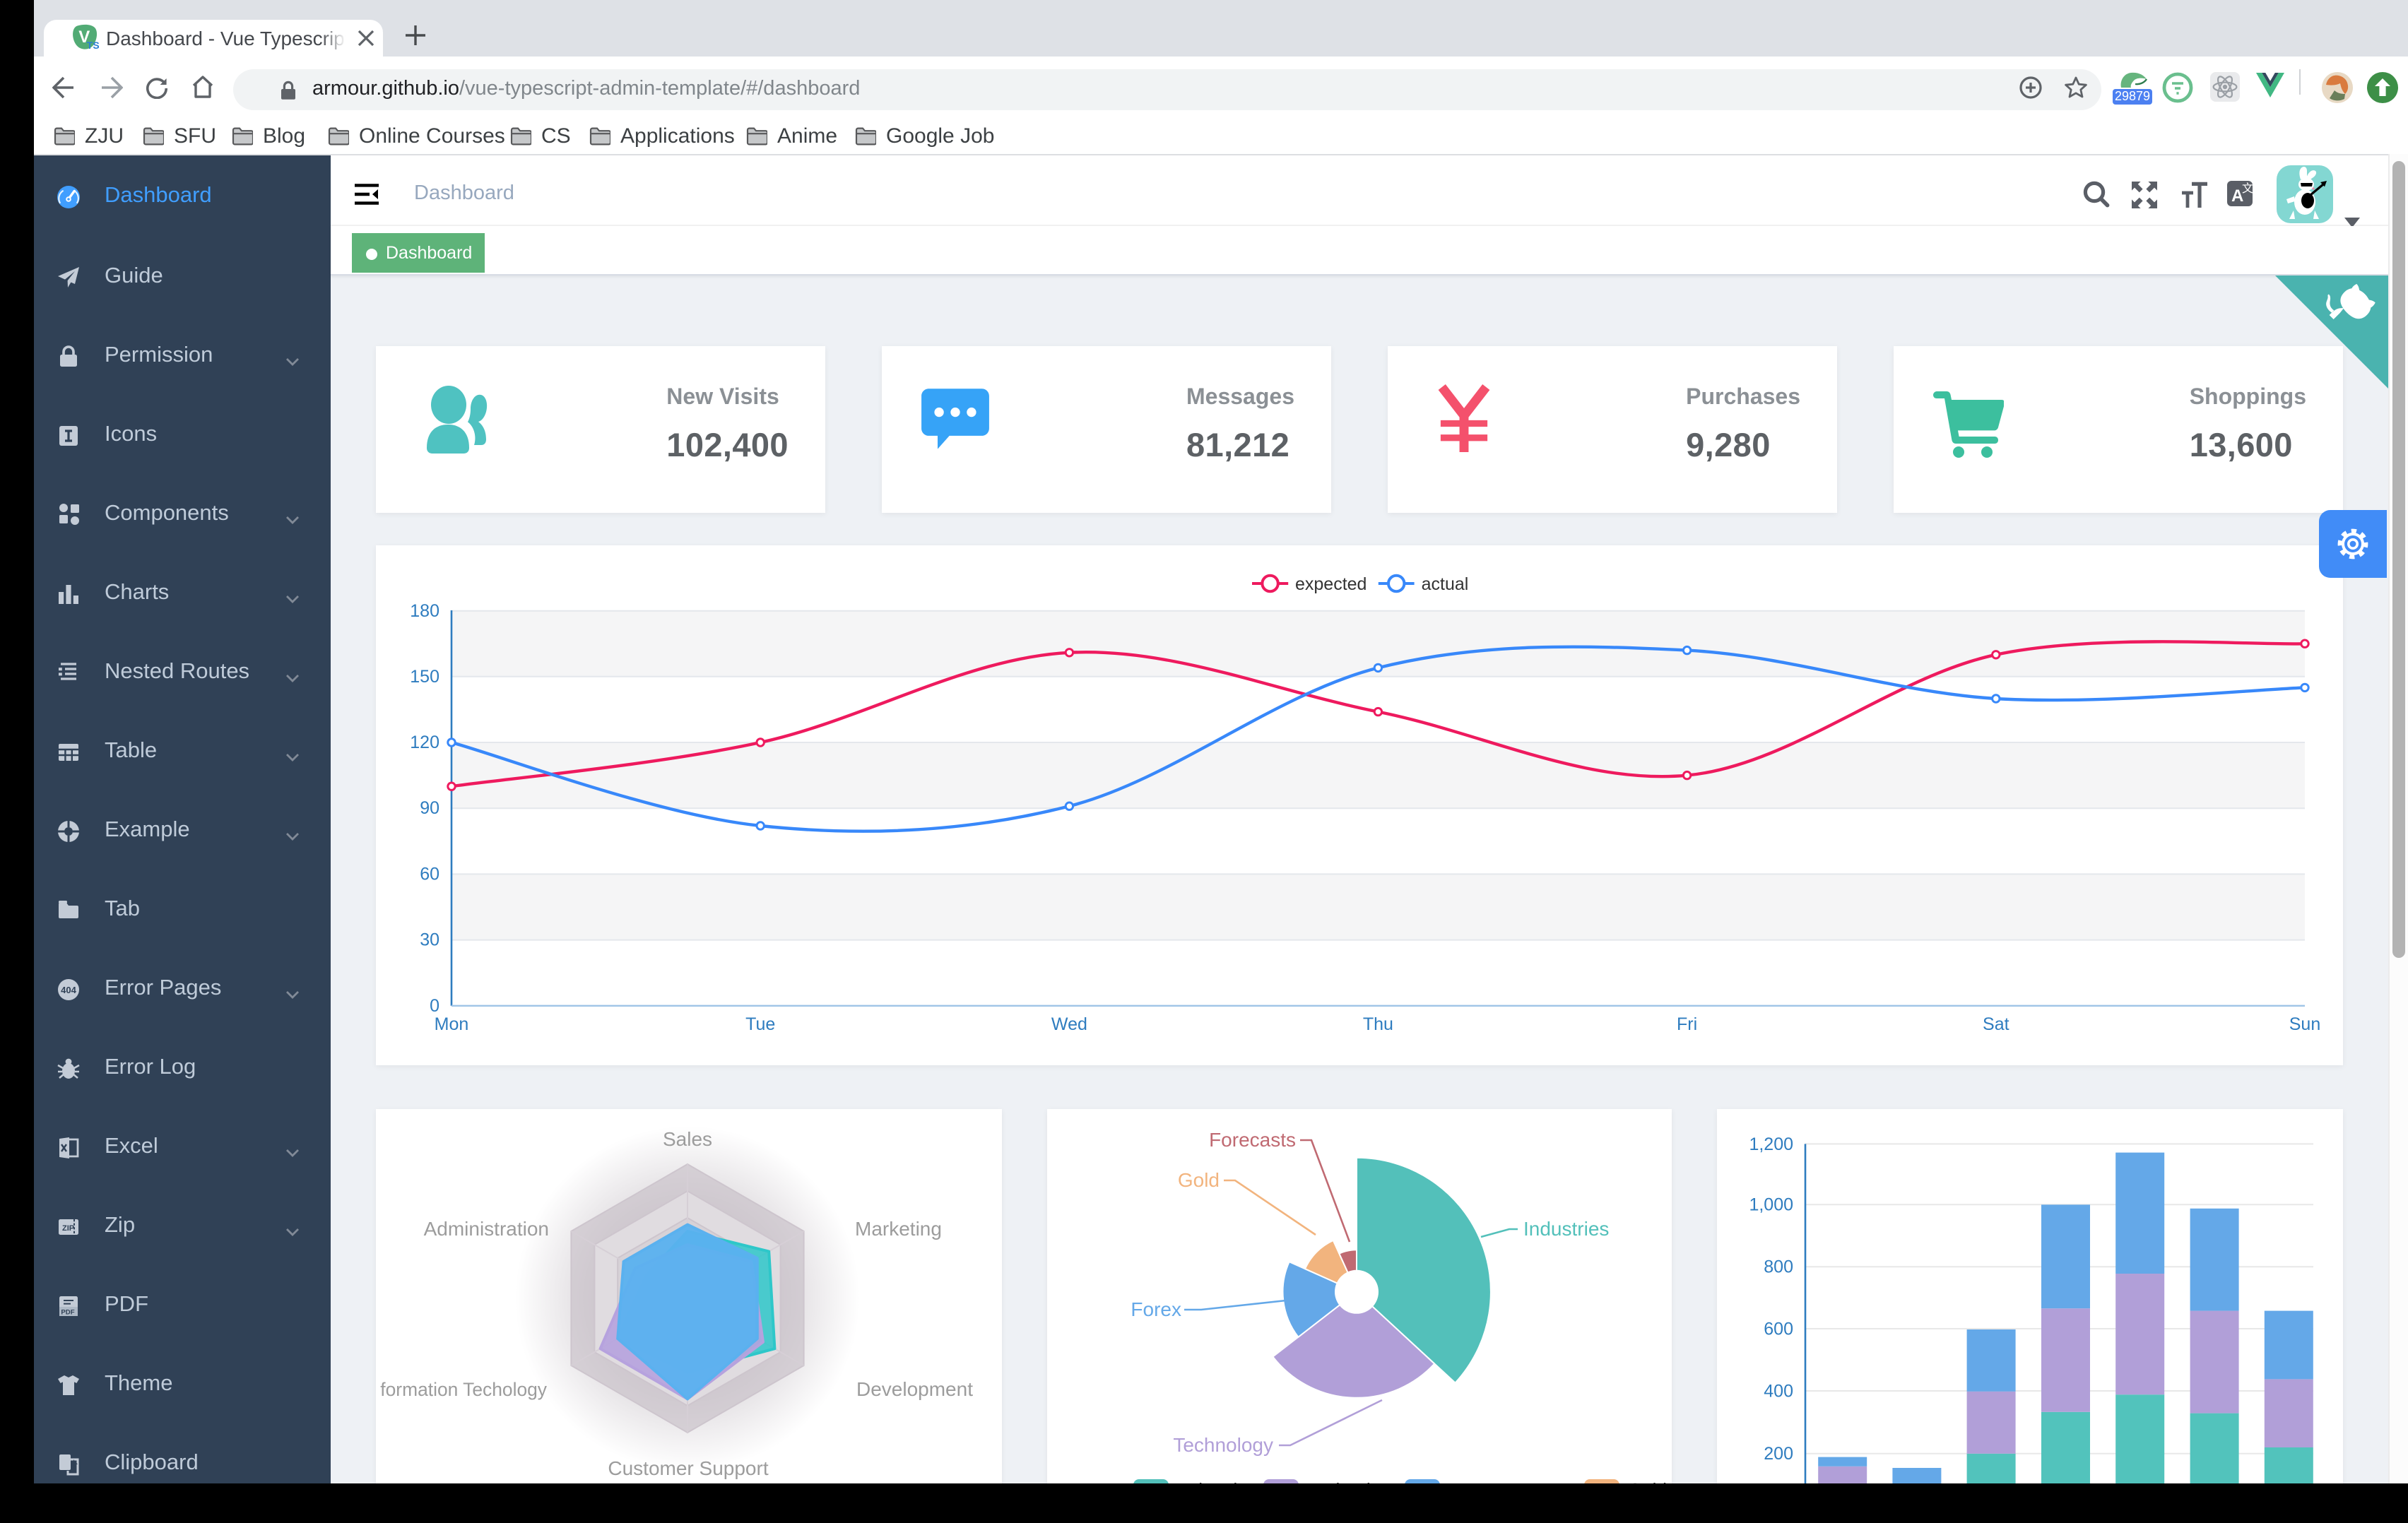  Describe the element at coordinates (2237, 196) in the screenshot. I see `svg-text: A` at that location.